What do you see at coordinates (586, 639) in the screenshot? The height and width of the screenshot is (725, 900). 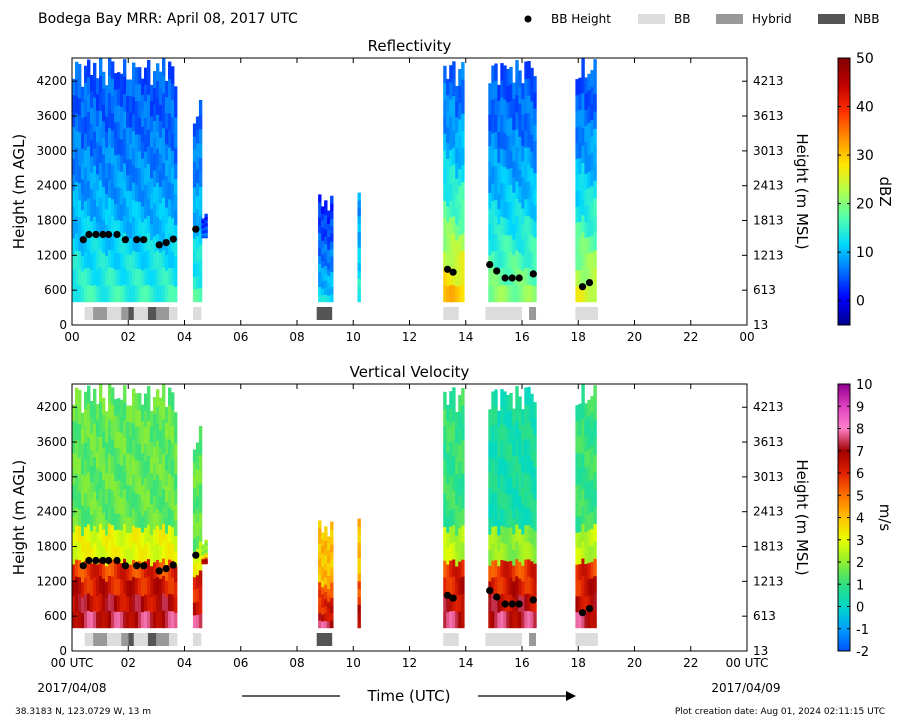 I see `bb-segment-bb` at bounding box center [586, 639].